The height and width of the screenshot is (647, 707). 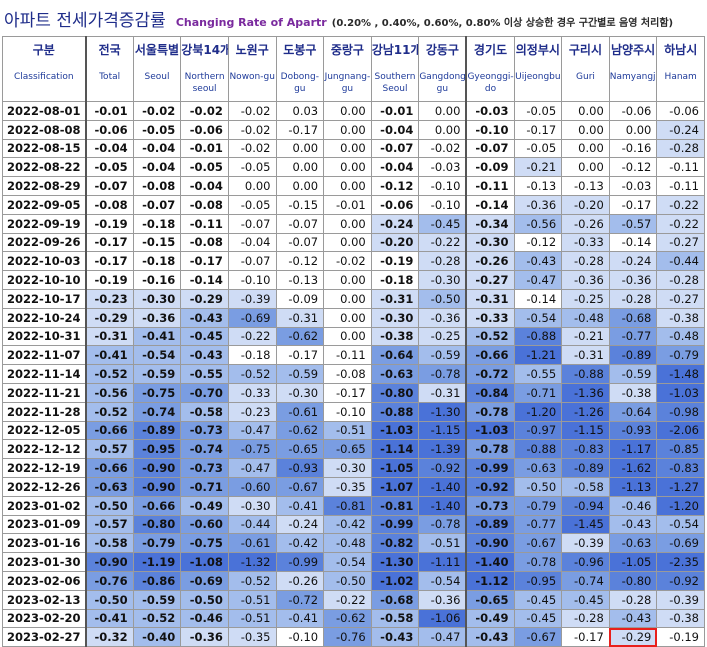 I want to click on value-cell: -1.32, so click(x=252, y=562).